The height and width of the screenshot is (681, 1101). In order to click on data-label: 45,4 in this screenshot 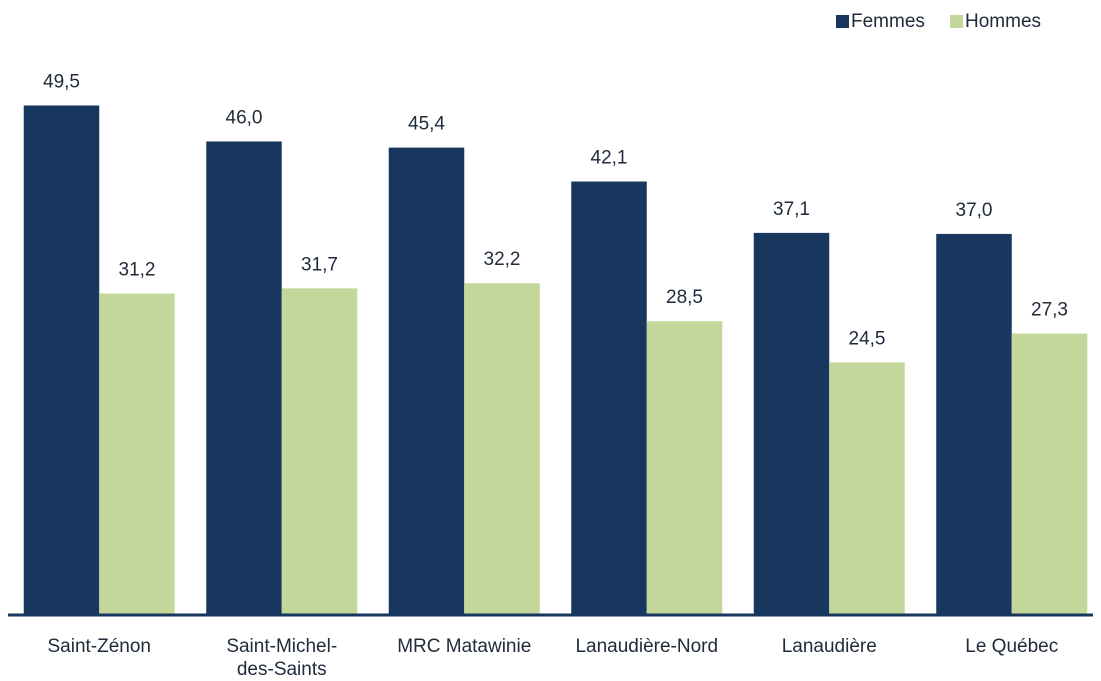, I will do `click(426, 124)`.